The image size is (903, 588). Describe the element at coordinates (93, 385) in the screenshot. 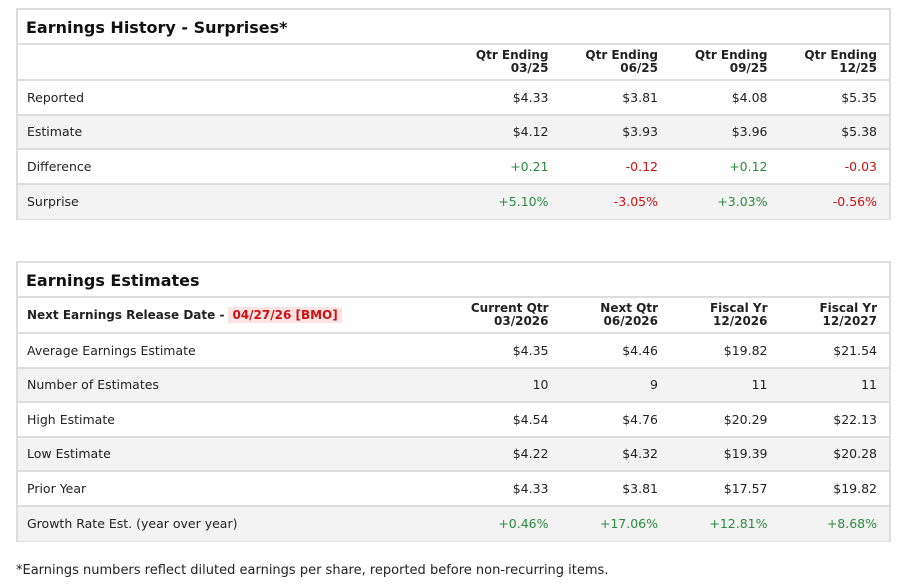

I see `row-label: Number of Estimates` at that location.